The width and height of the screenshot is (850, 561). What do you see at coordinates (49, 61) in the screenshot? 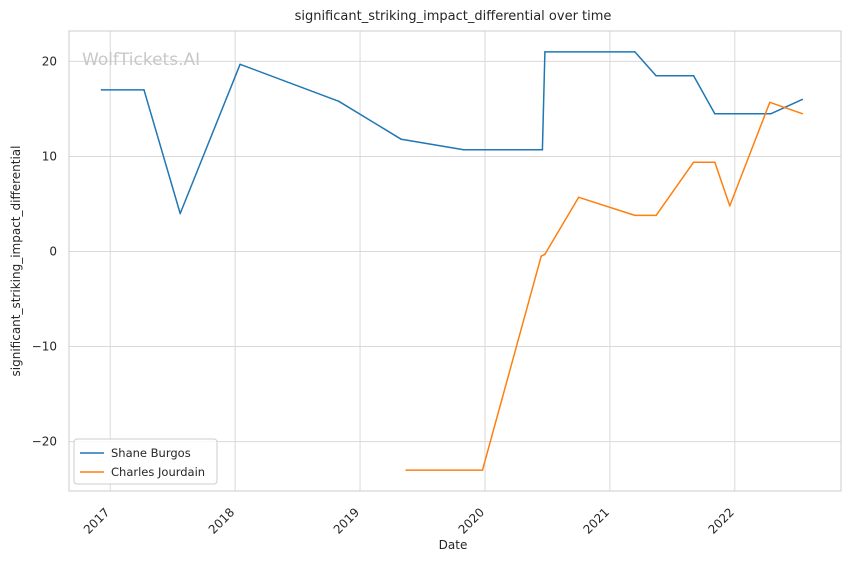
I see `y-tick-label: 20` at bounding box center [49, 61].